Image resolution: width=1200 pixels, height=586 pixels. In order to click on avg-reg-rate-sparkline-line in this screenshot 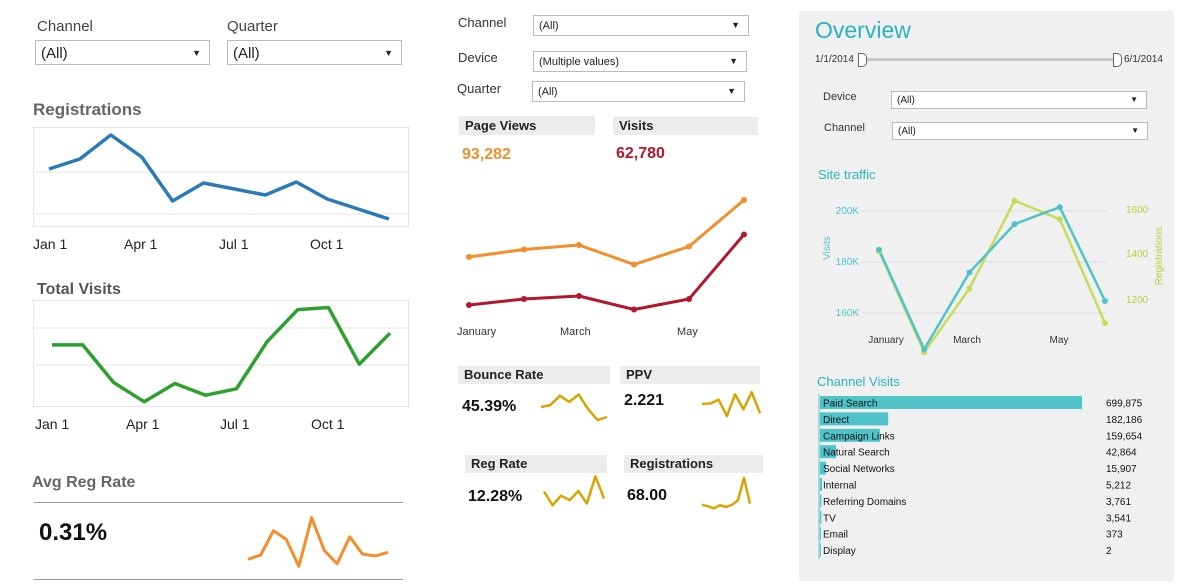, I will do `click(318, 542)`.